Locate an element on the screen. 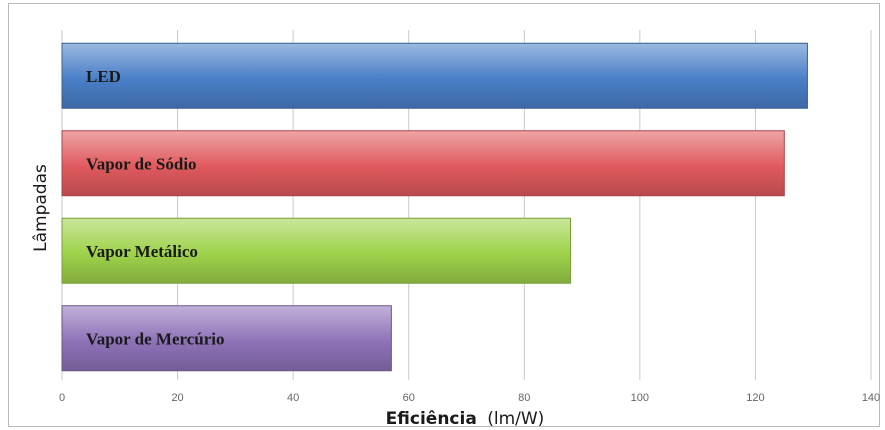 This screenshot has height=430, width=885. y-axis-title: Lâmpadas is located at coordinates (41, 208).